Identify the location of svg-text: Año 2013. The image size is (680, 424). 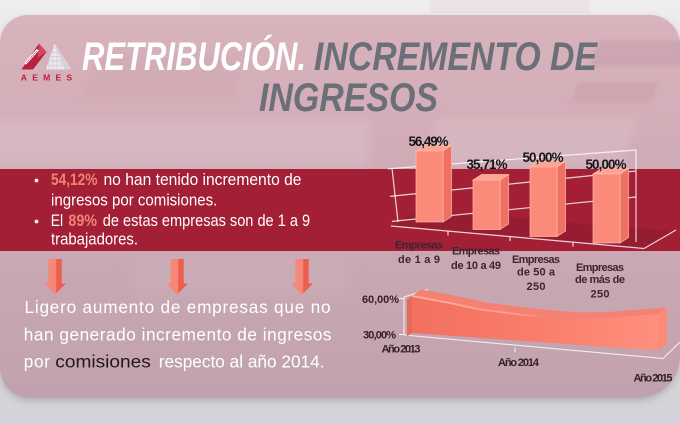
(401, 350).